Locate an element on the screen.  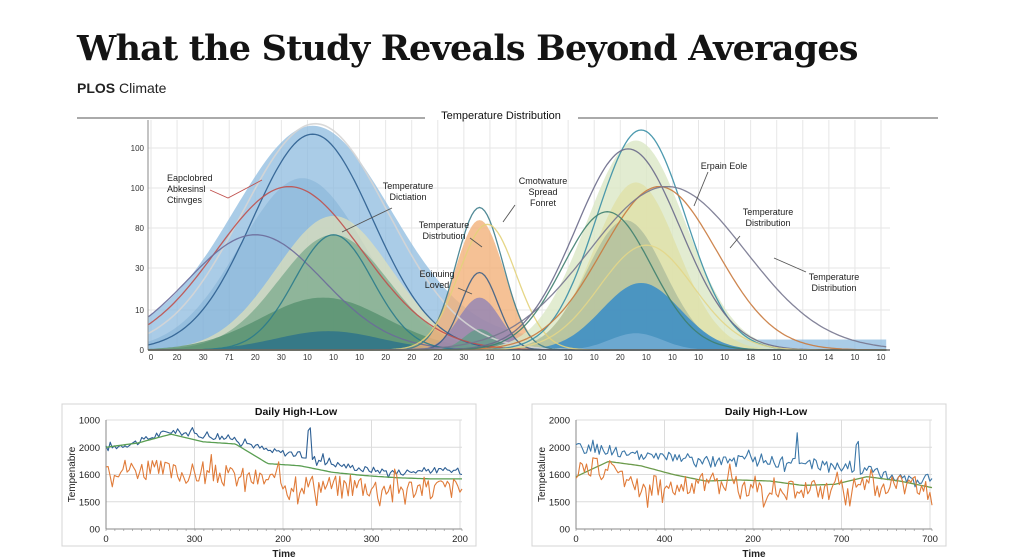
annotation-line: Eapclobred is located at coordinates (190, 178).